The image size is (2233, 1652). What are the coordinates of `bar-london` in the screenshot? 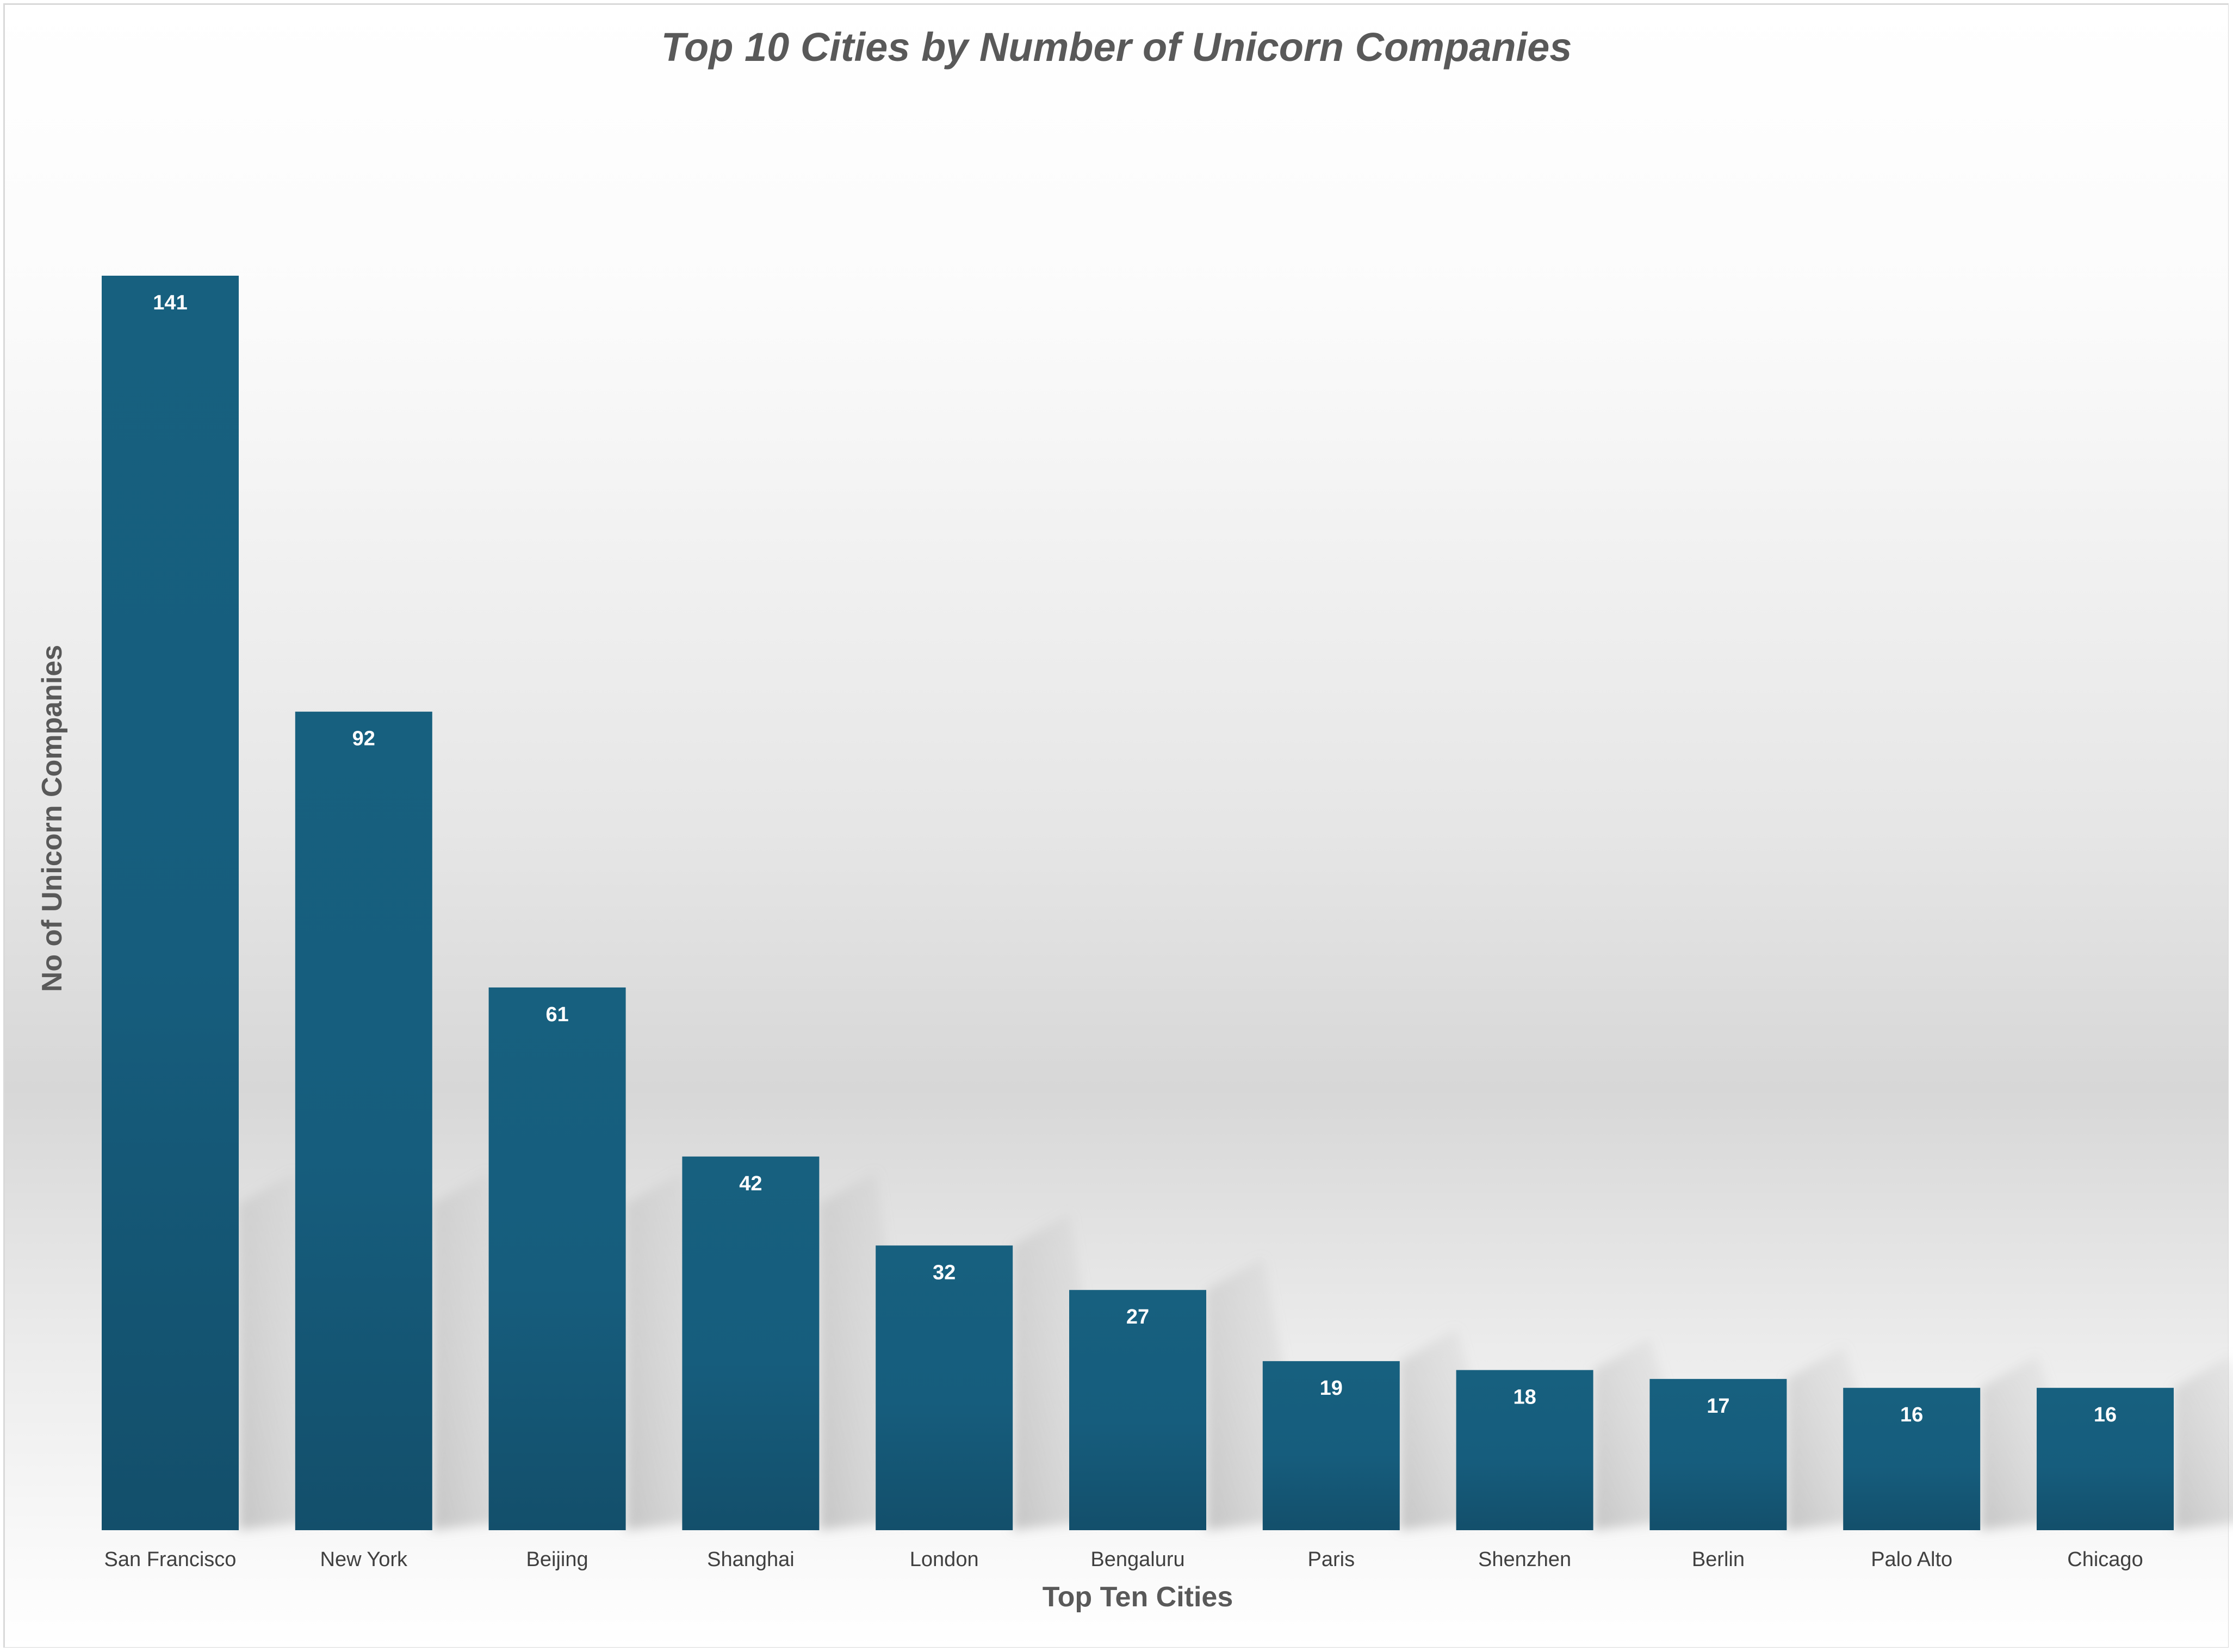 It's located at (944, 1387).